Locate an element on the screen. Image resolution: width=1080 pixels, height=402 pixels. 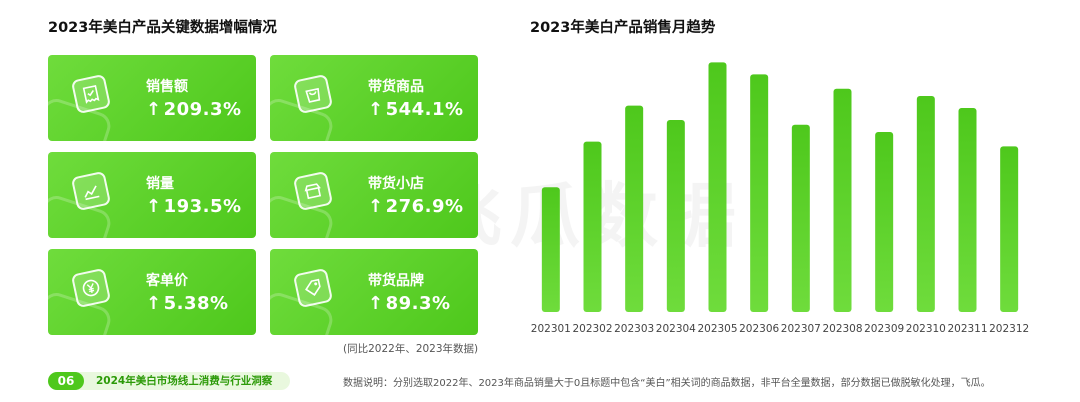
metric-label: 销售额 is located at coordinates (167, 87).